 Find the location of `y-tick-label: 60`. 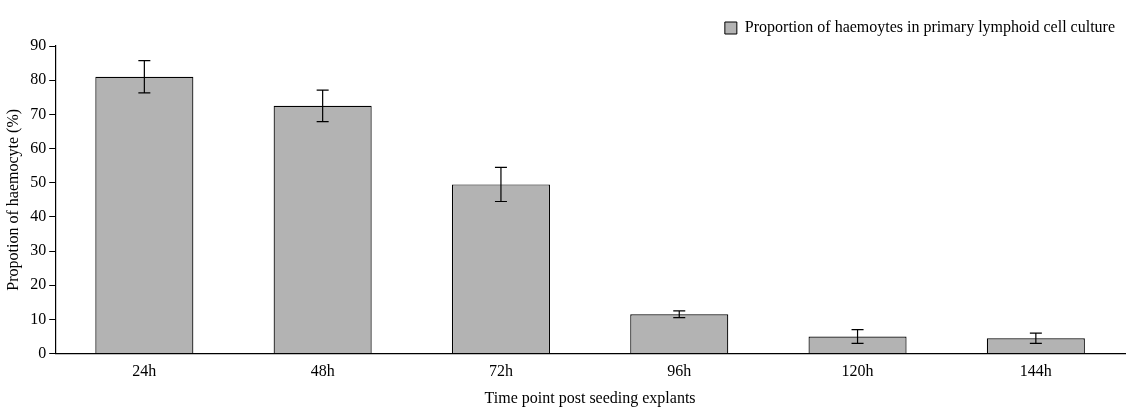

y-tick-label: 60 is located at coordinates (38, 147).